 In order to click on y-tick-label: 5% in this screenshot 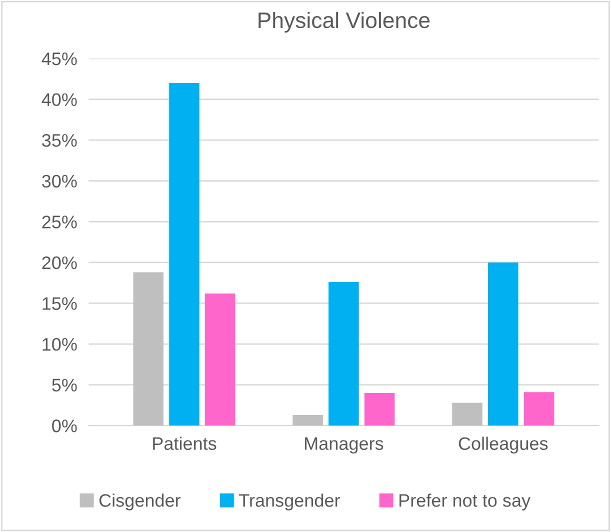, I will do `click(64, 385)`.